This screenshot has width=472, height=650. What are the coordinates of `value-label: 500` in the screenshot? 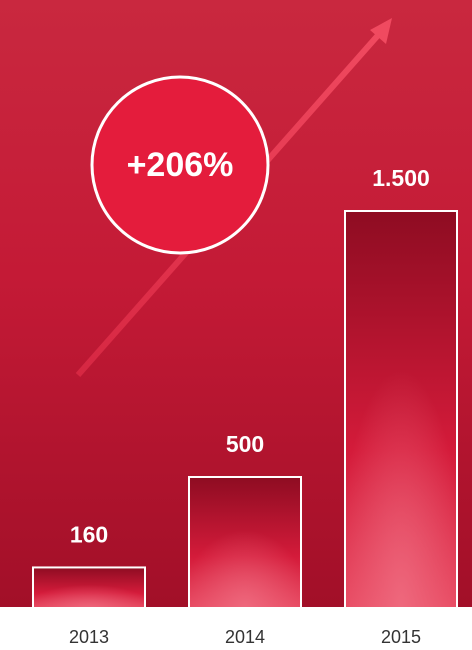 It's located at (245, 444).